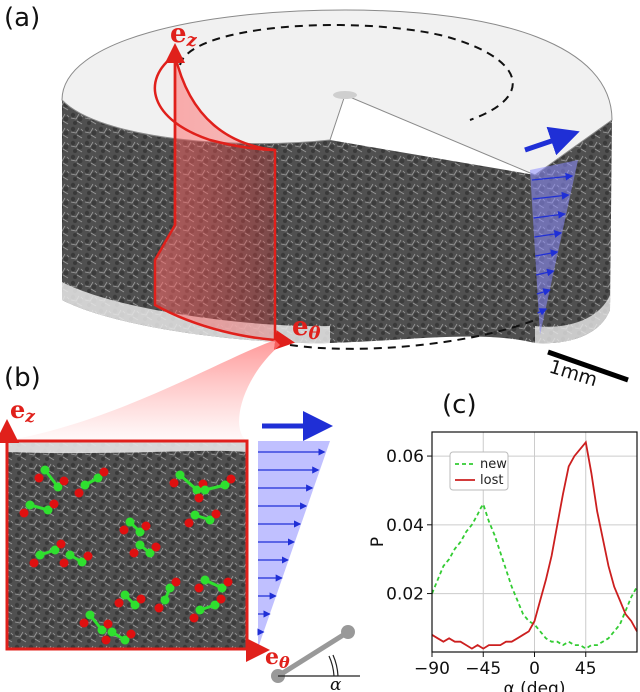 Image resolution: width=640 pixels, height=692 pixels. I want to click on panel-b-label: (b), so click(22, 378).